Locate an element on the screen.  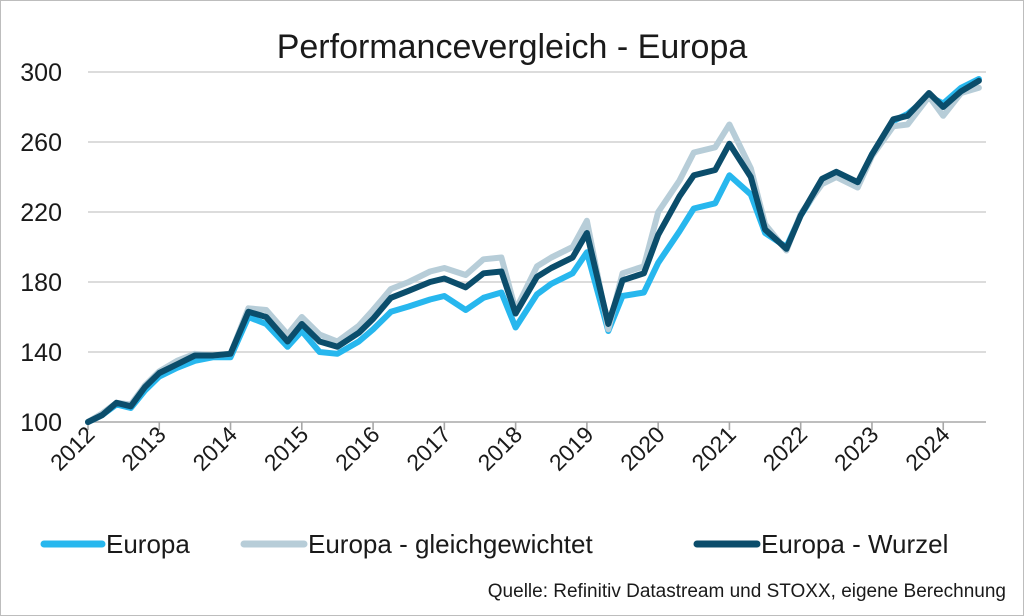
x-tick-label: 2021 is located at coordinates (713, 448).